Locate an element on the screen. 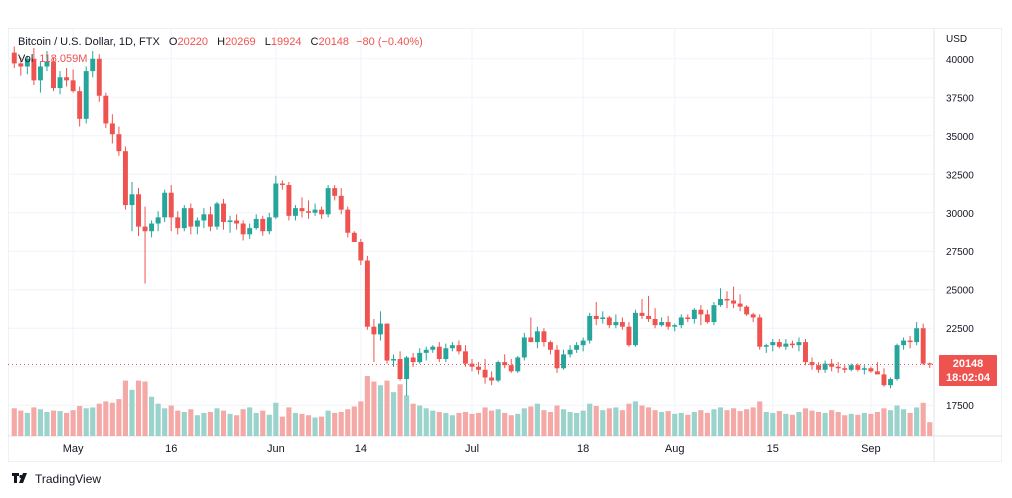  close-value: 20148 is located at coordinates (334, 42).